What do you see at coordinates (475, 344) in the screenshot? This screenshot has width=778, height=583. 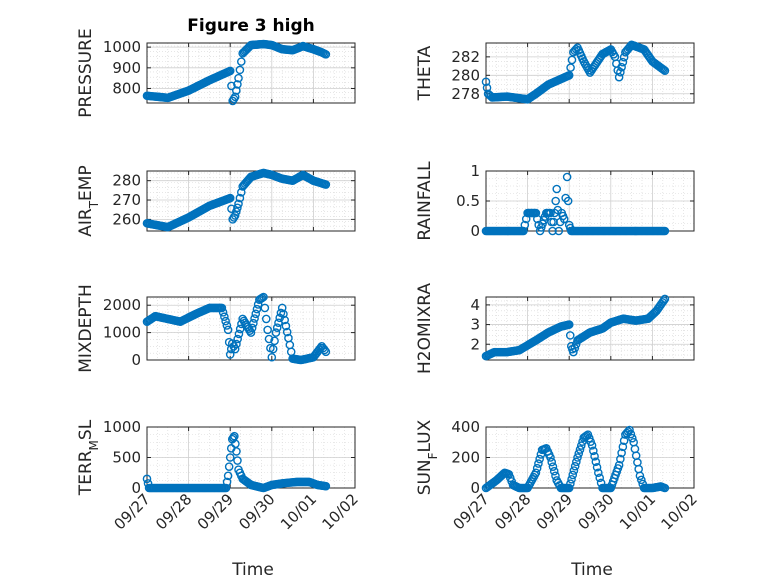 I see `y-tick-label: 2` at bounding box center [475, 344].